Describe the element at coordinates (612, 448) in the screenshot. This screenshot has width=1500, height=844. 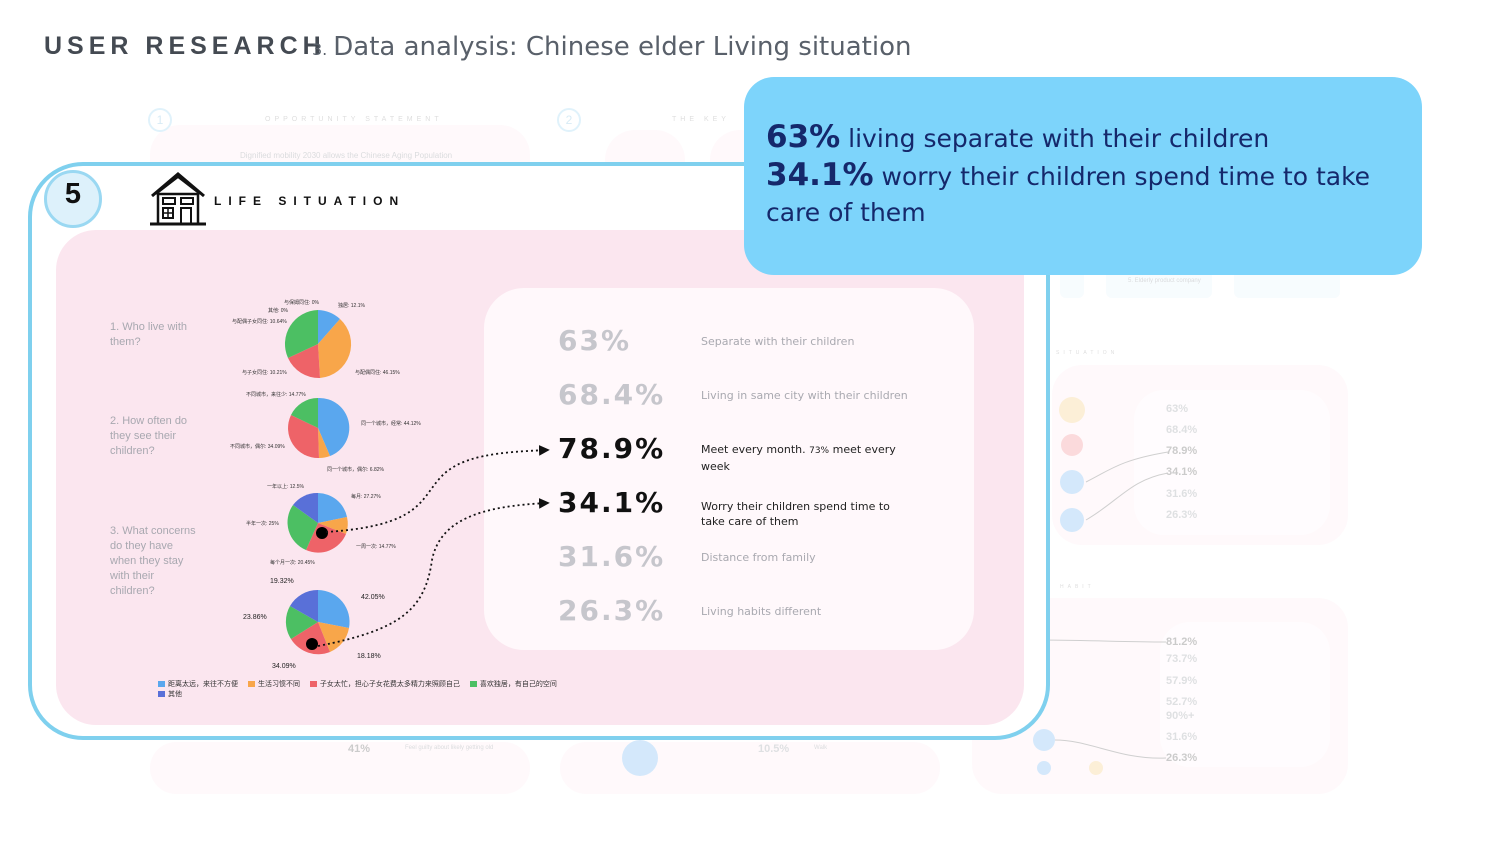
I see `stat-pct-3: 78.9%` at that location.